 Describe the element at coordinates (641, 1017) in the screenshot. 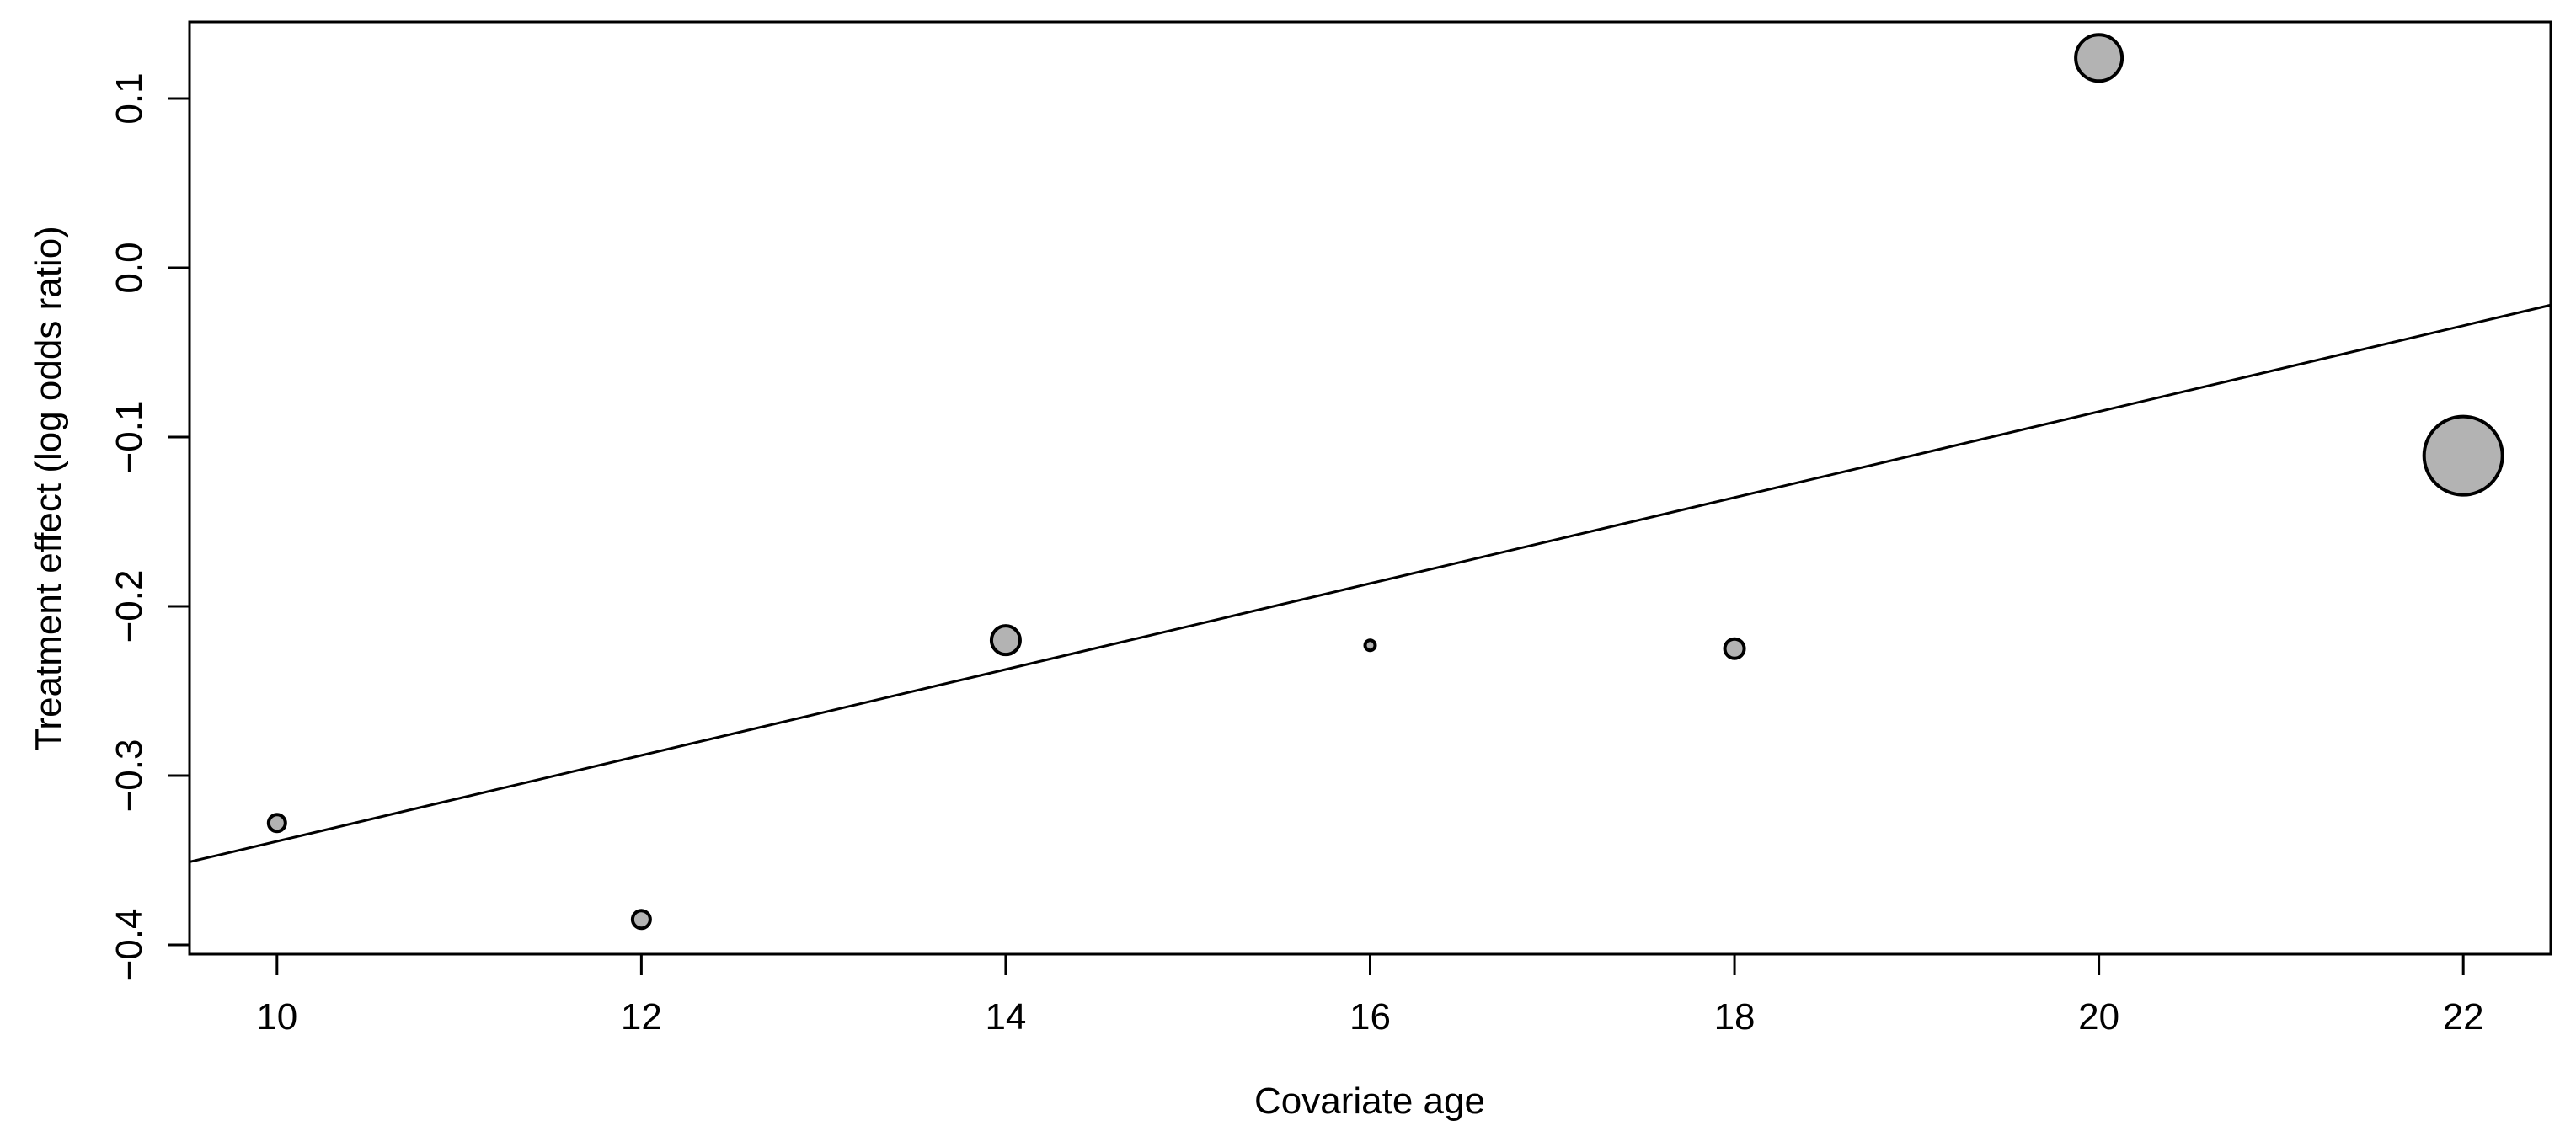

I see `x-tick-label: 12` at that location.